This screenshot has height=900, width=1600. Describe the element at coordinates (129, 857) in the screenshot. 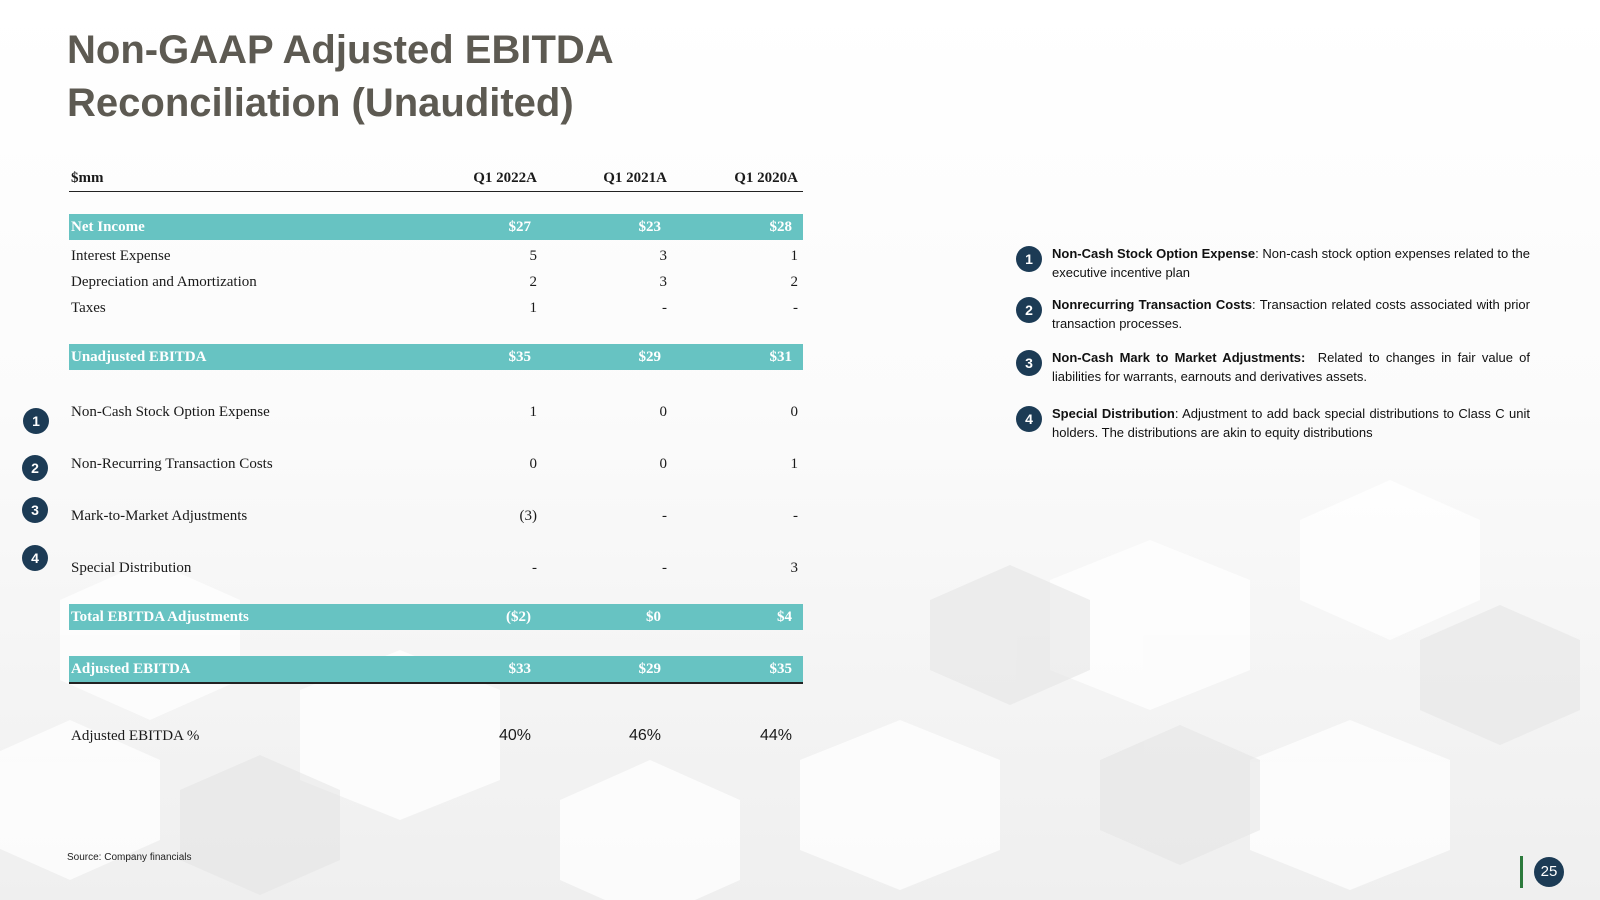

I see `source-note: Source: Company financials` at that location.